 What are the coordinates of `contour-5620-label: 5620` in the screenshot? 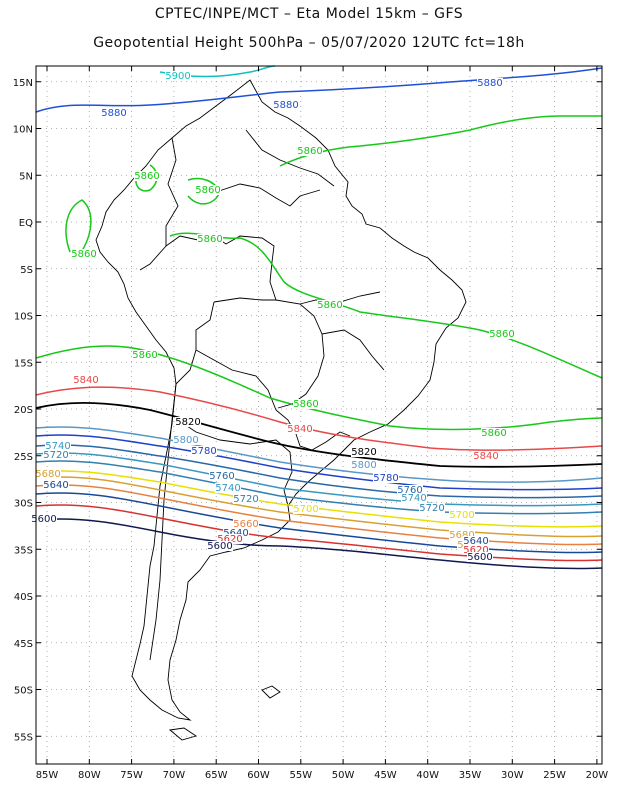 It's located at (229, 539).